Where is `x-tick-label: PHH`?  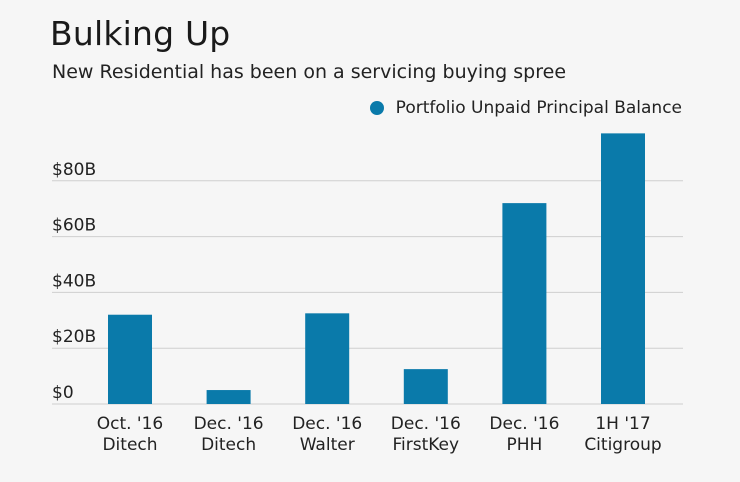
x-tick-label: PHH is located at coordinates (524, 445).